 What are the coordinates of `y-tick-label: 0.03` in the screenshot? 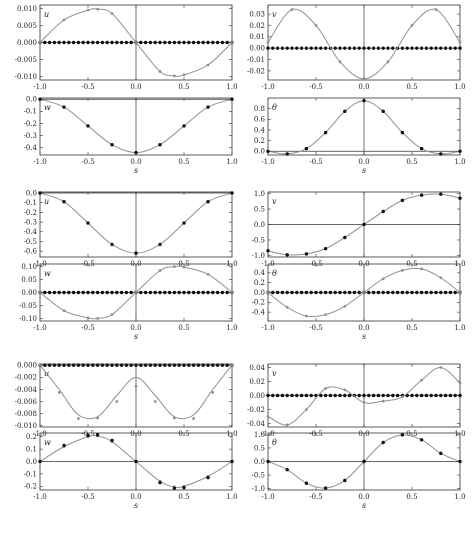 It's located at (257, 14).